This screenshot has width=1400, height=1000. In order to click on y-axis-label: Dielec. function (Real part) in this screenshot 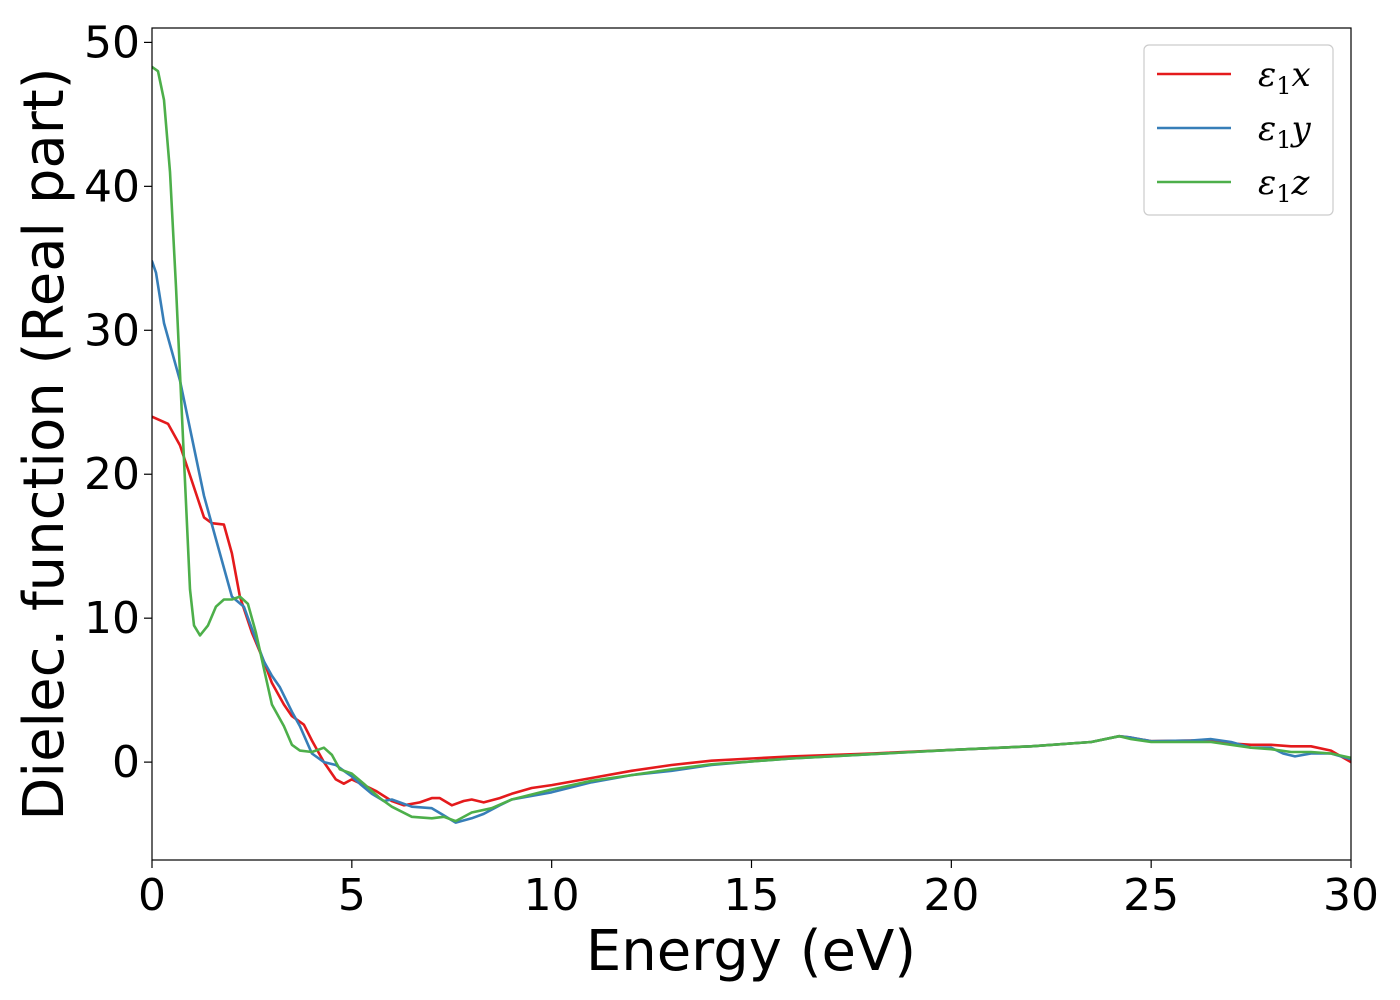, I will do `click(44, 443)`.